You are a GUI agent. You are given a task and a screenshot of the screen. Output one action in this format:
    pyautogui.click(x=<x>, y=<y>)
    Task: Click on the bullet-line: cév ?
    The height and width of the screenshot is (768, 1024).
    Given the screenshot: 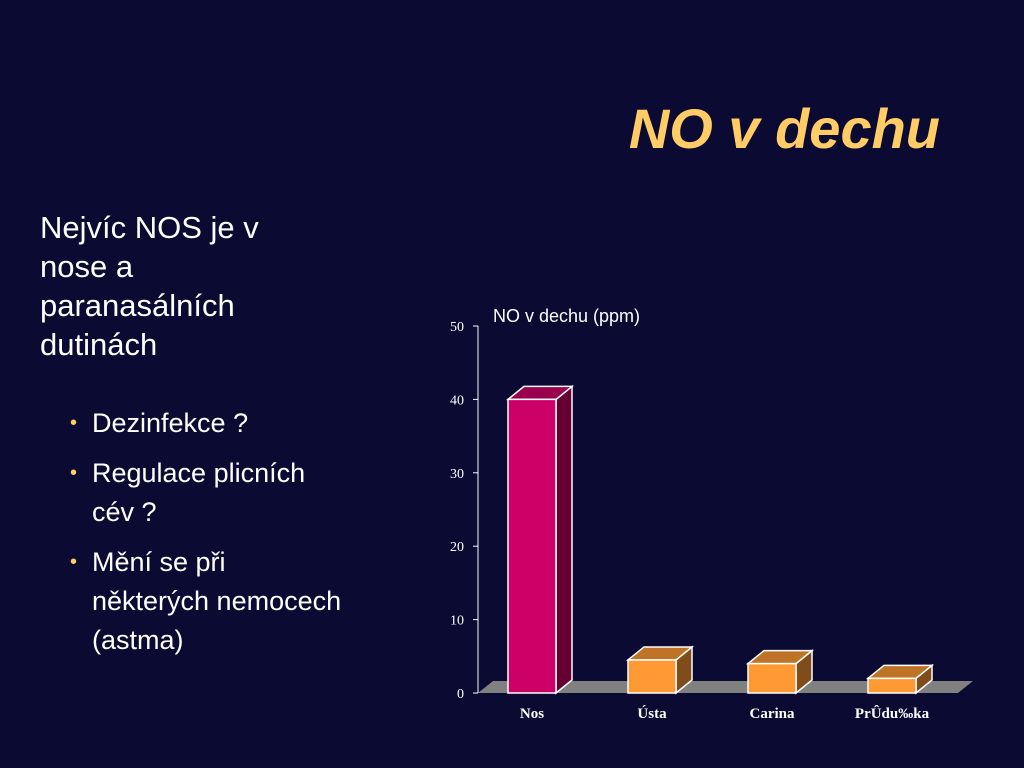 What is the action you would take?
    pyautogui.click(x=124, y=512)
    